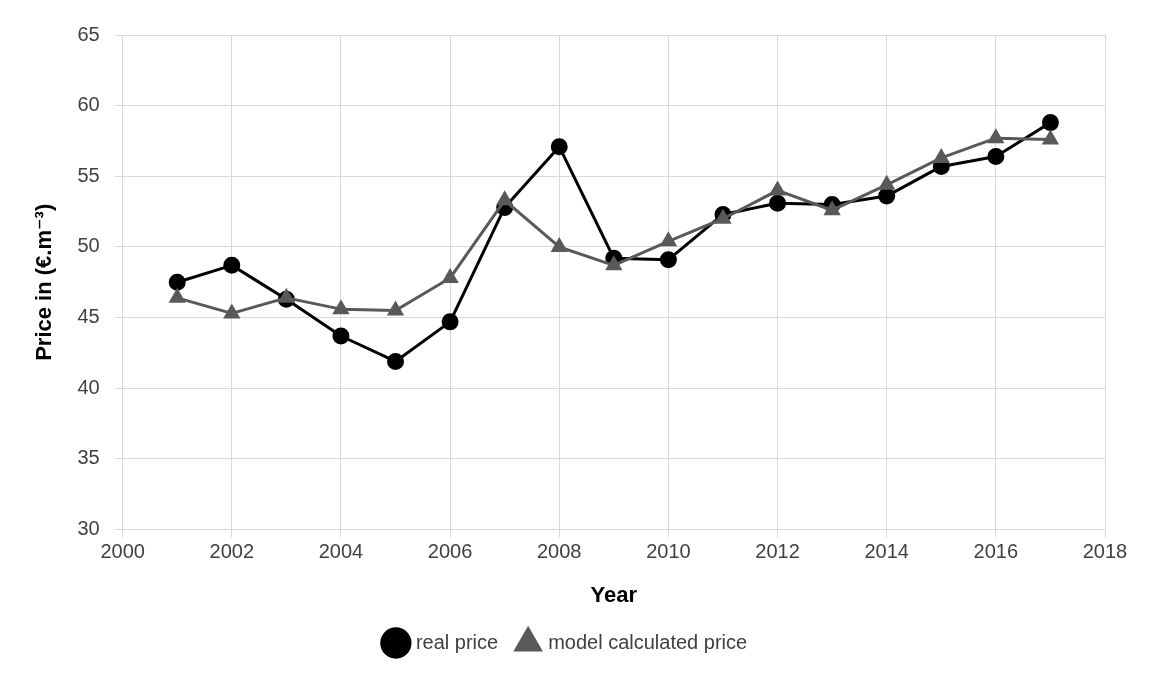  What do you see at coordinates (44, 282) in the screenshot?
I see `y-axis-title: Price in (€.m⁻³)` at bounding box center [44, 282].